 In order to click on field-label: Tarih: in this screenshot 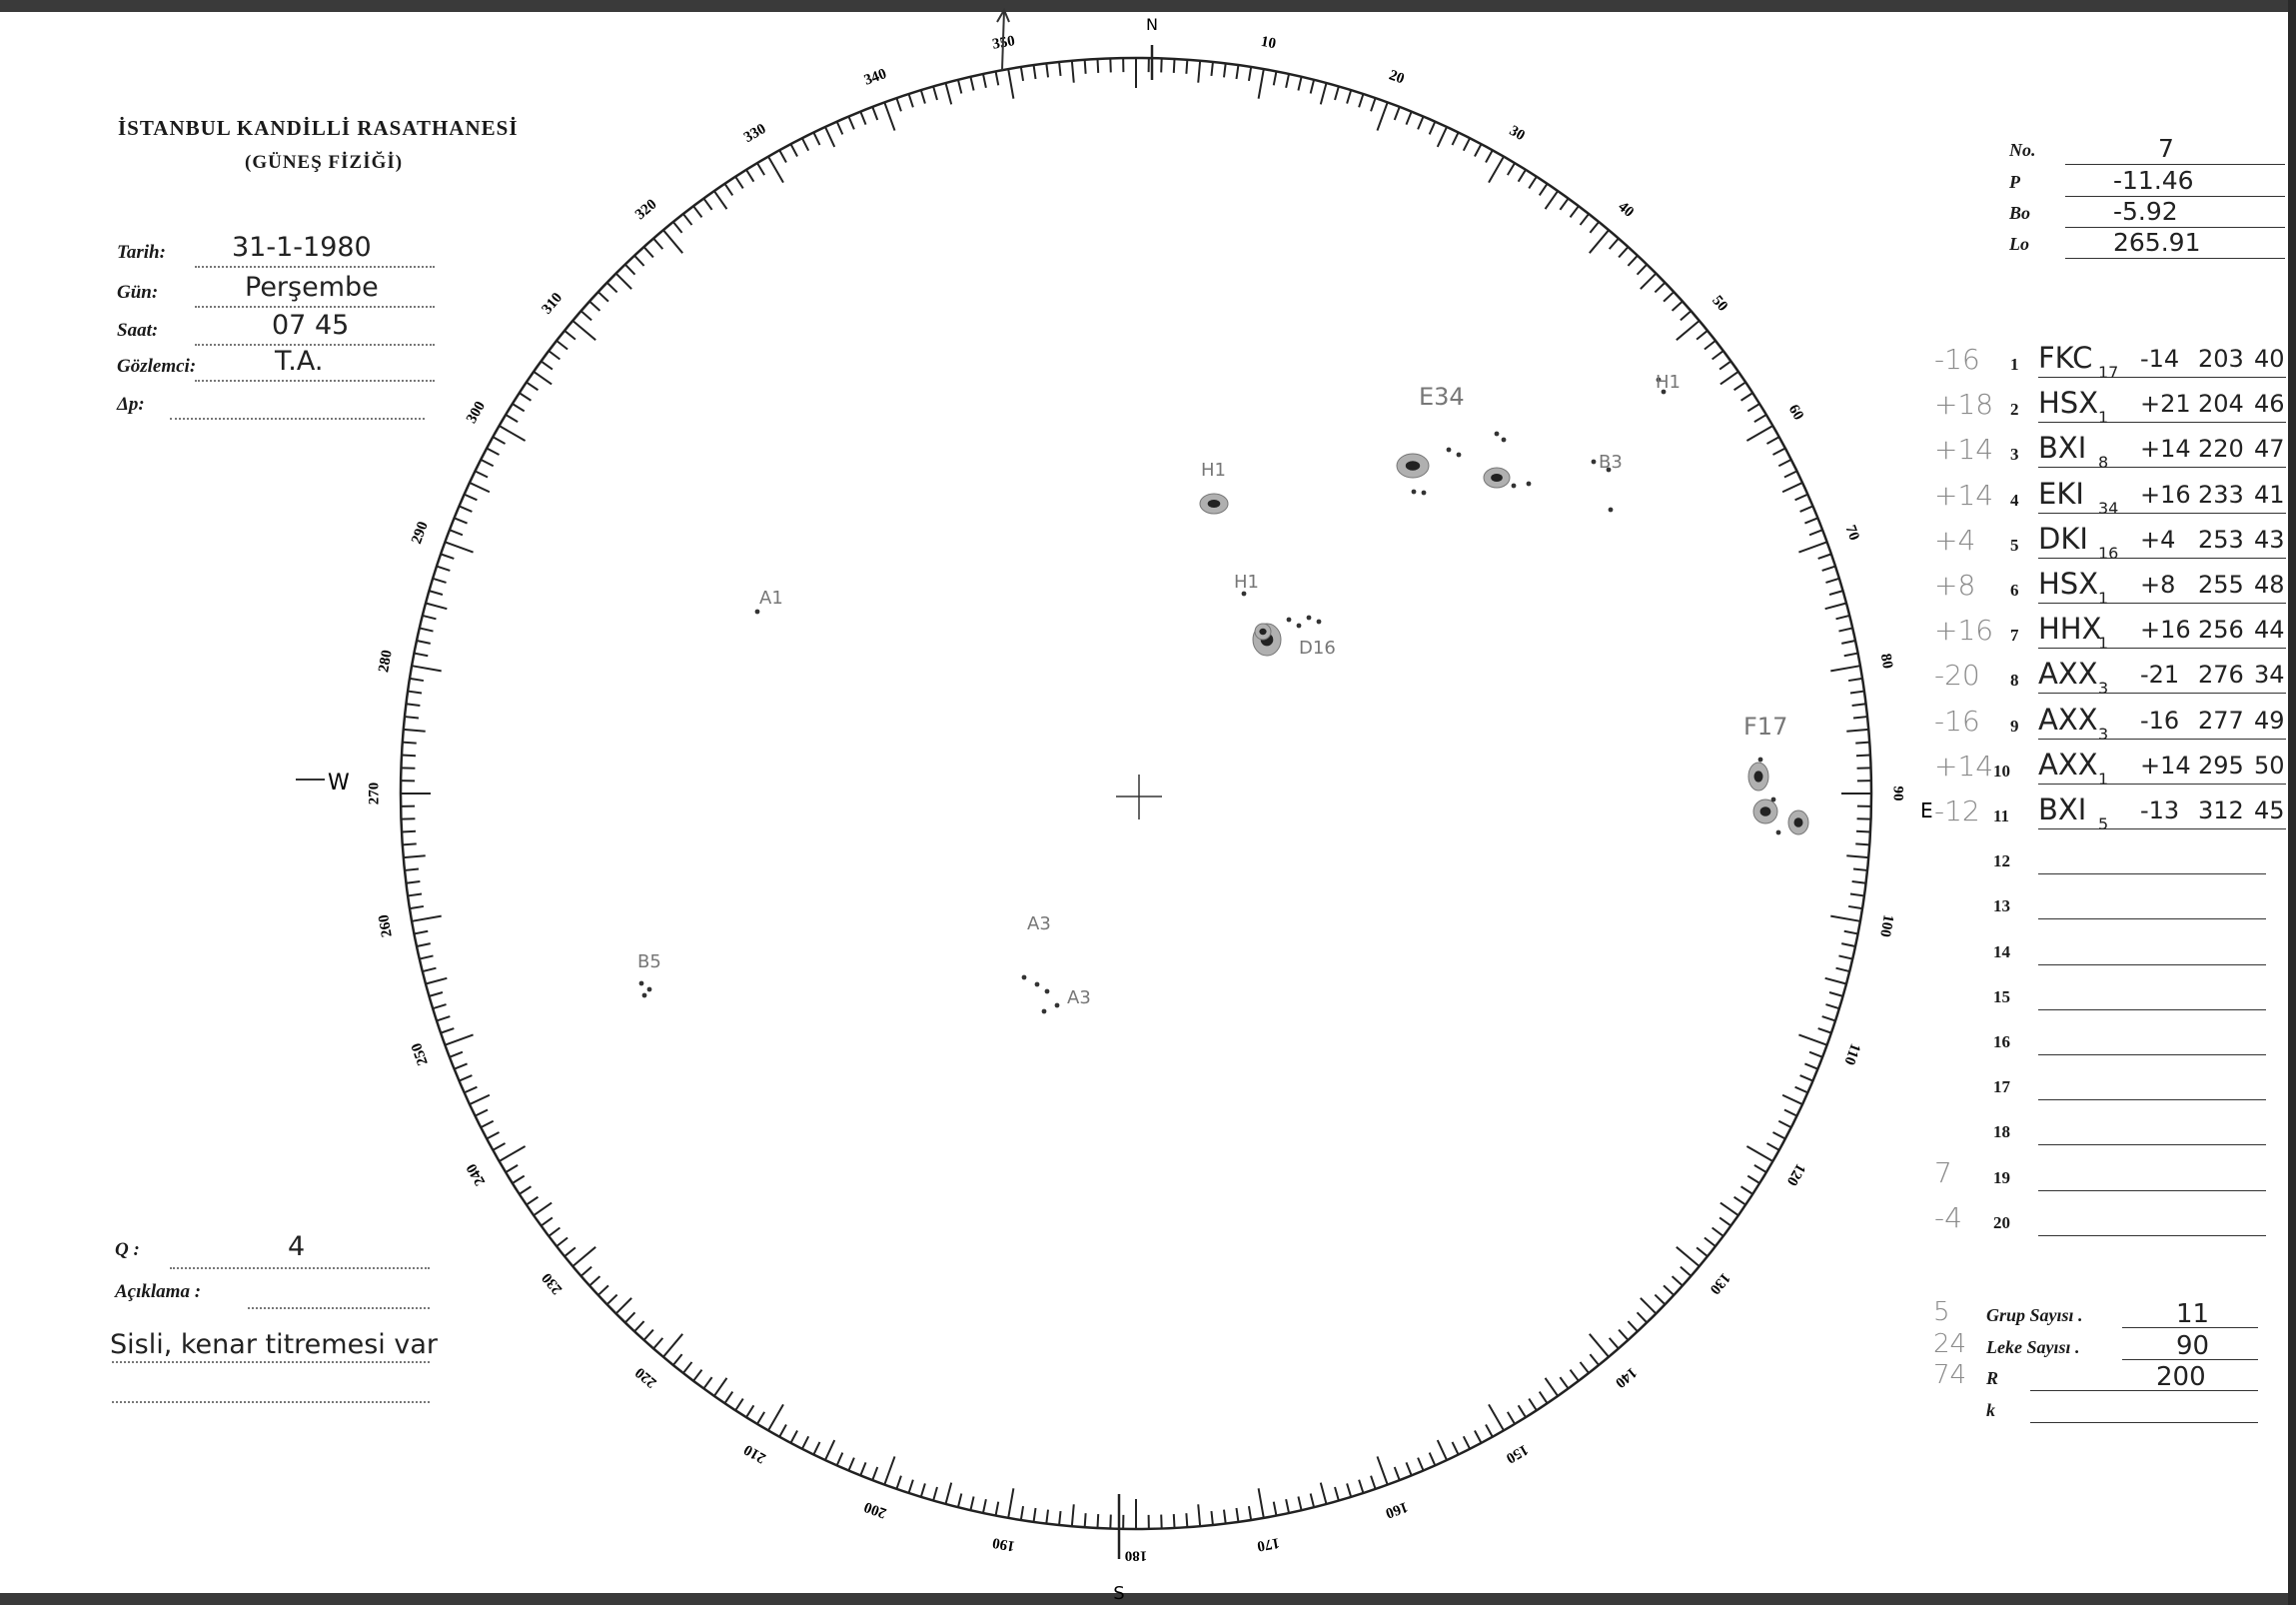, I will do `click(141, 252)`.